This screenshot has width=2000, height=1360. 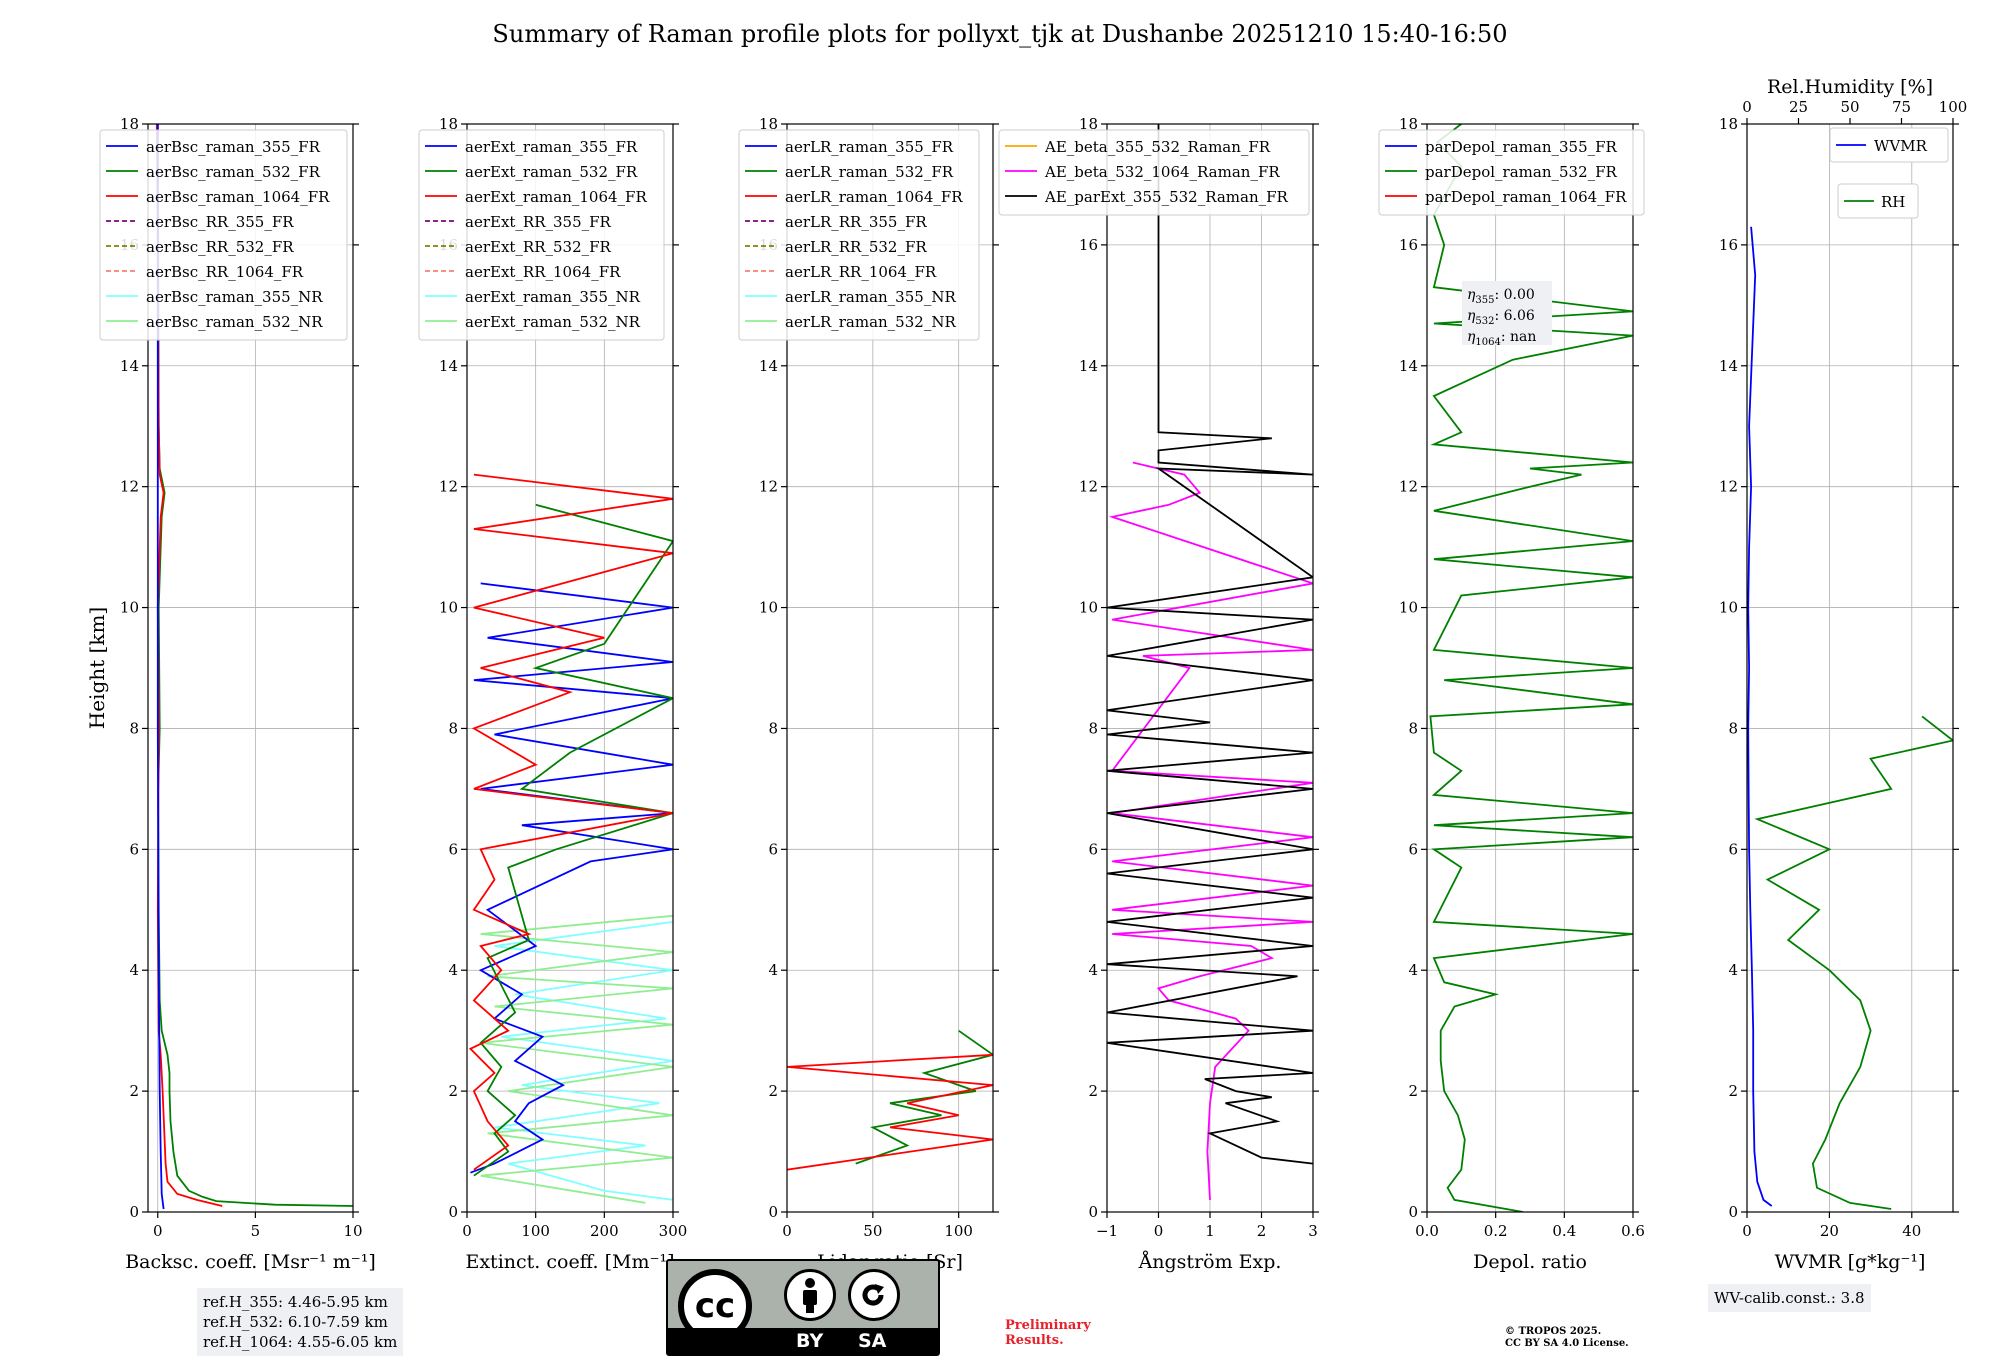 What do you see at coordinates (538, 222) in the screenshot?
I see `legend-label: aerExt_RR_355_FR` at bounding box center [538, 222].